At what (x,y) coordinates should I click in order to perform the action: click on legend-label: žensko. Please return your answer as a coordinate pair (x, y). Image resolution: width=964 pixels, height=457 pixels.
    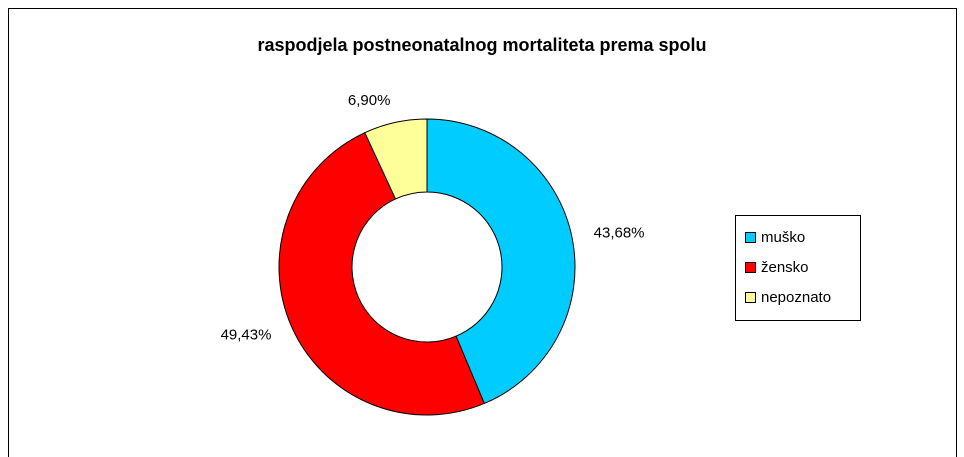
    Looking at the image, I should click on (785, 267).